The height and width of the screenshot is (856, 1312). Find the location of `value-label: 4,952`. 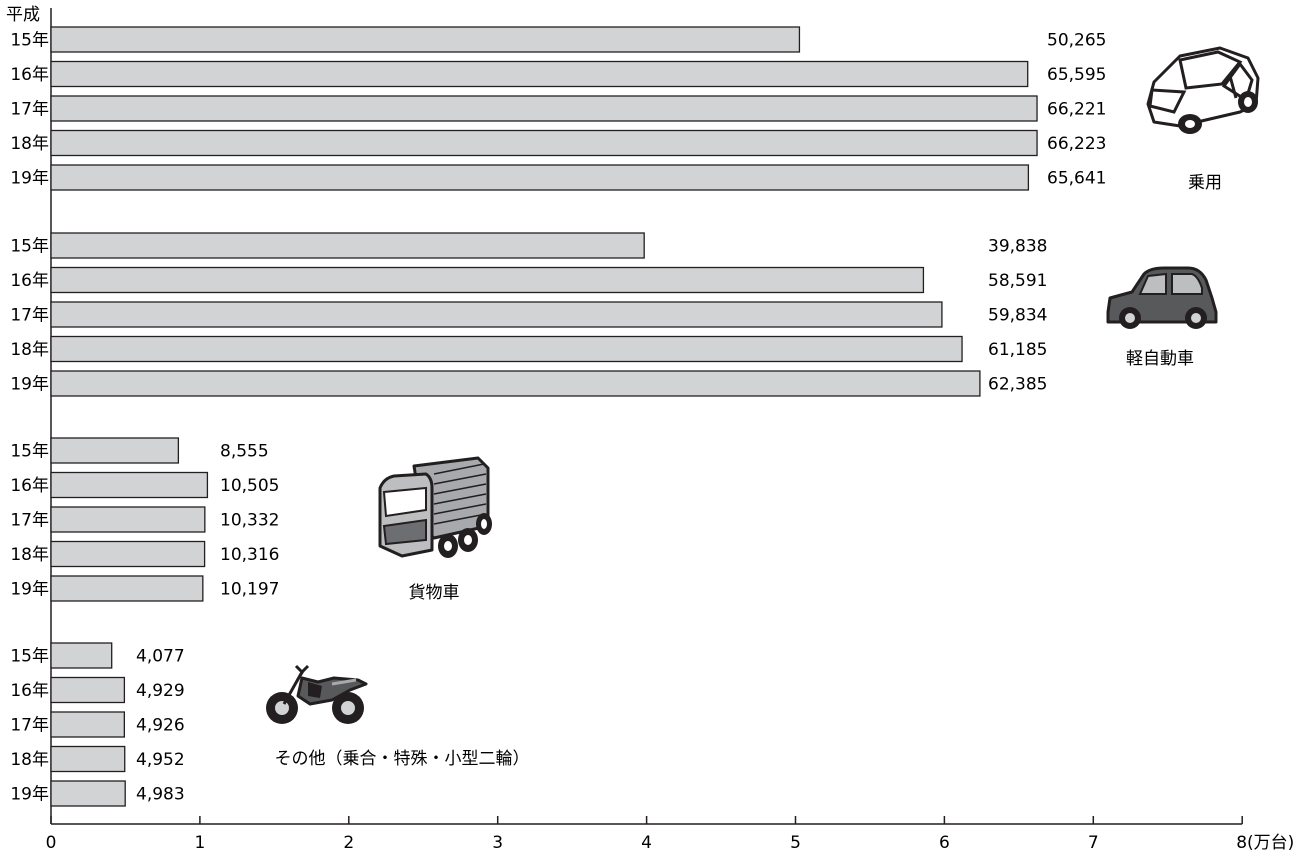

value-label: 4,952 is located at coordinates (160, 760).